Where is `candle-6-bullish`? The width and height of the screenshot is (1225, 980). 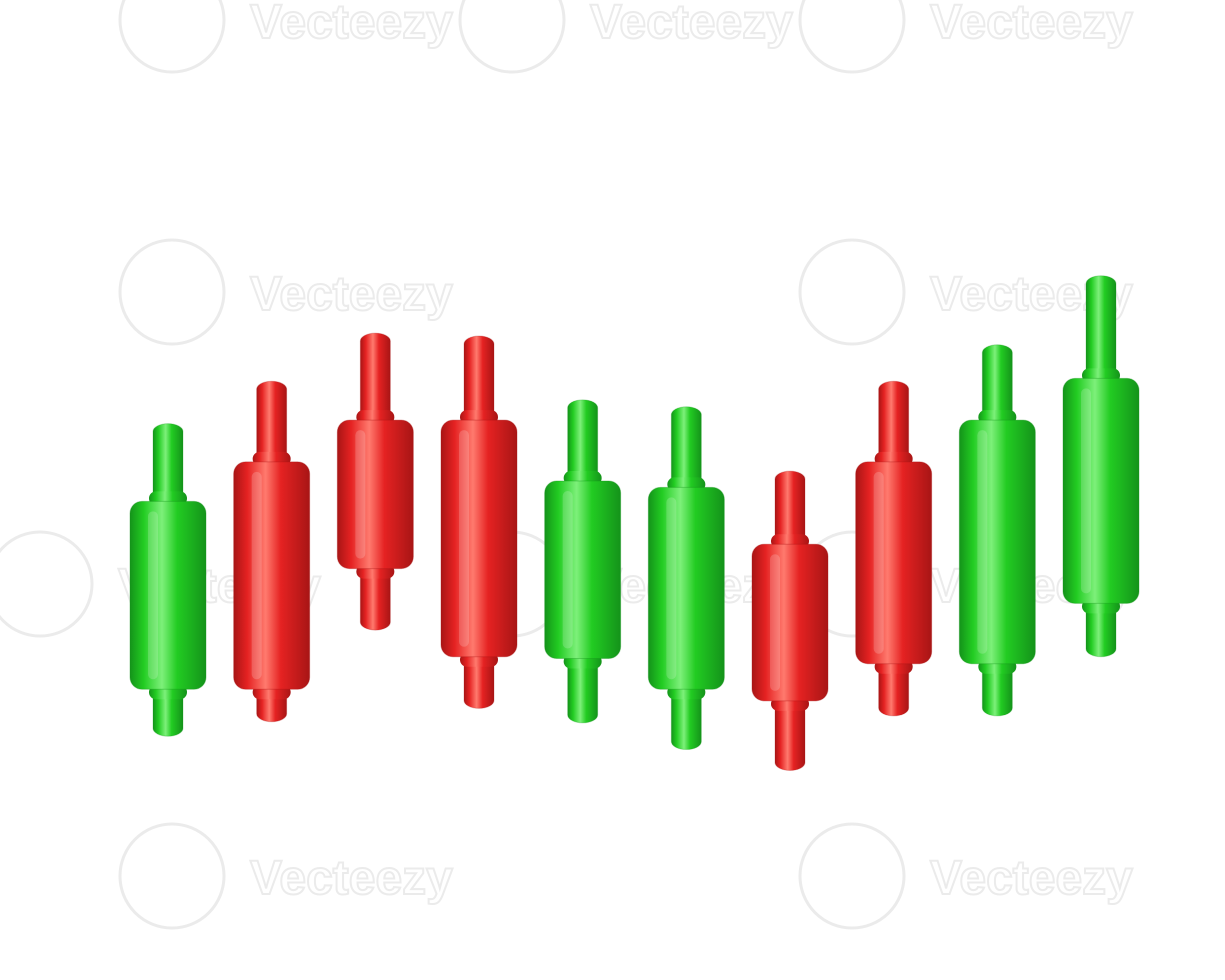
candle-6-bullish is located at coordinates (686, 578).